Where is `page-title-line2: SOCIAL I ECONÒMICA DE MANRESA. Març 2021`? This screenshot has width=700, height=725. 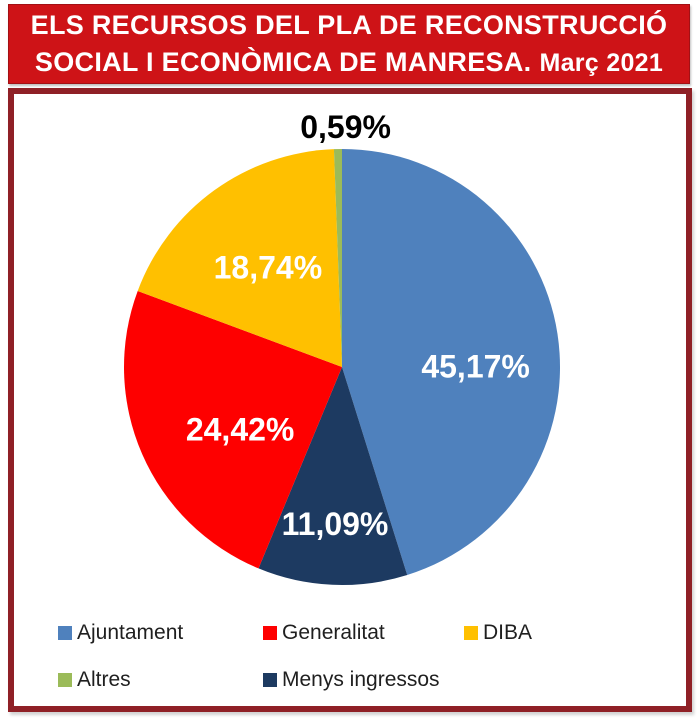
page-title-line2: SOCIAL I ECONÒMICA DE MANRESA. Març 2021 is located at coordinates (349, 63).